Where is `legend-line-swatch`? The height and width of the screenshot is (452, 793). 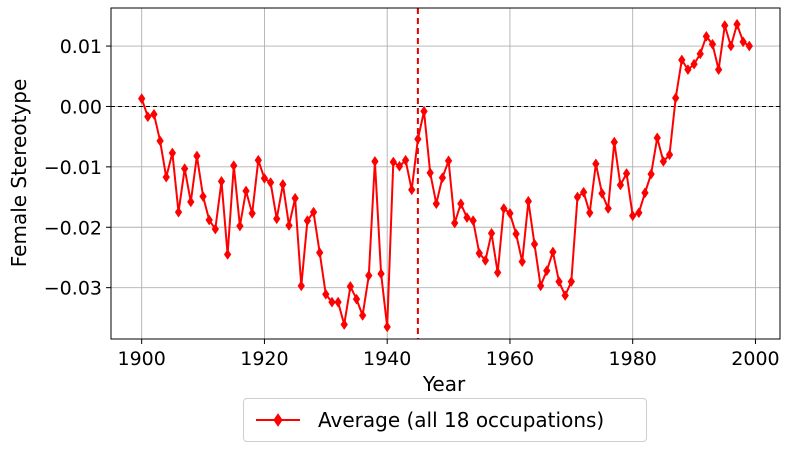 legend-line-swatch is located at coordinates (278, 420).